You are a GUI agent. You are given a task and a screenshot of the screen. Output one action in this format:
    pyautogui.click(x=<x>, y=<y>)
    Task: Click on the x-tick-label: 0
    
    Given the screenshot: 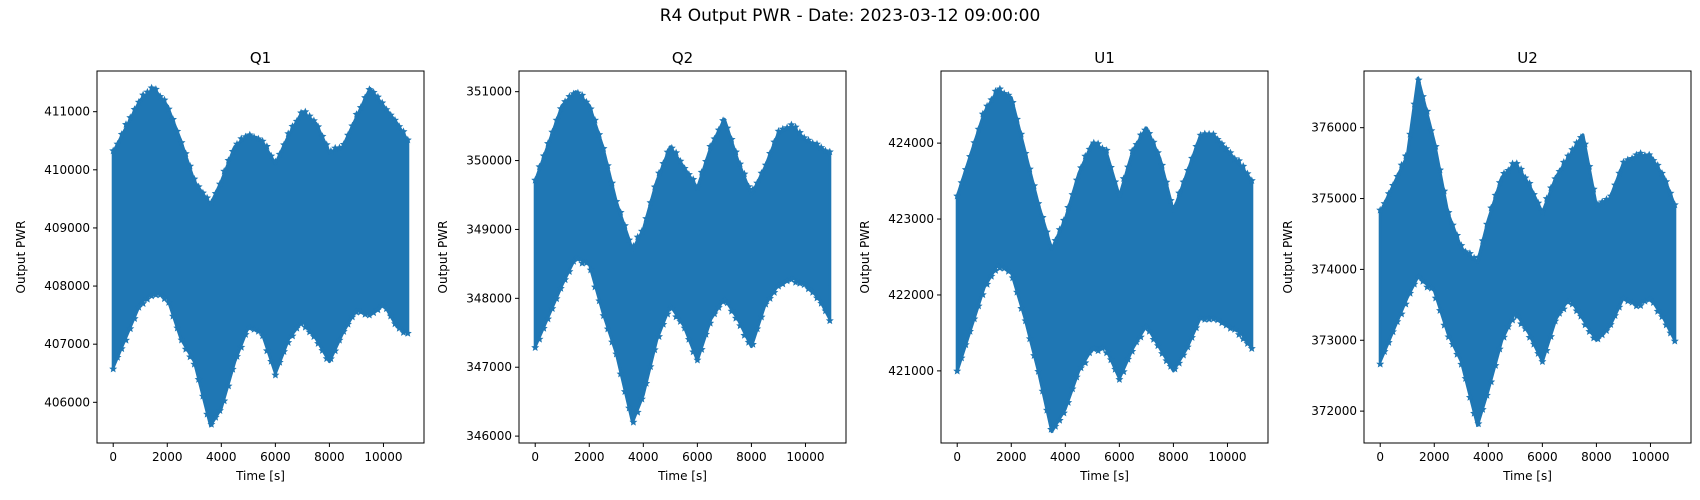 What is the action you would take?
    pyautogui.click(x=957, y=457)
    